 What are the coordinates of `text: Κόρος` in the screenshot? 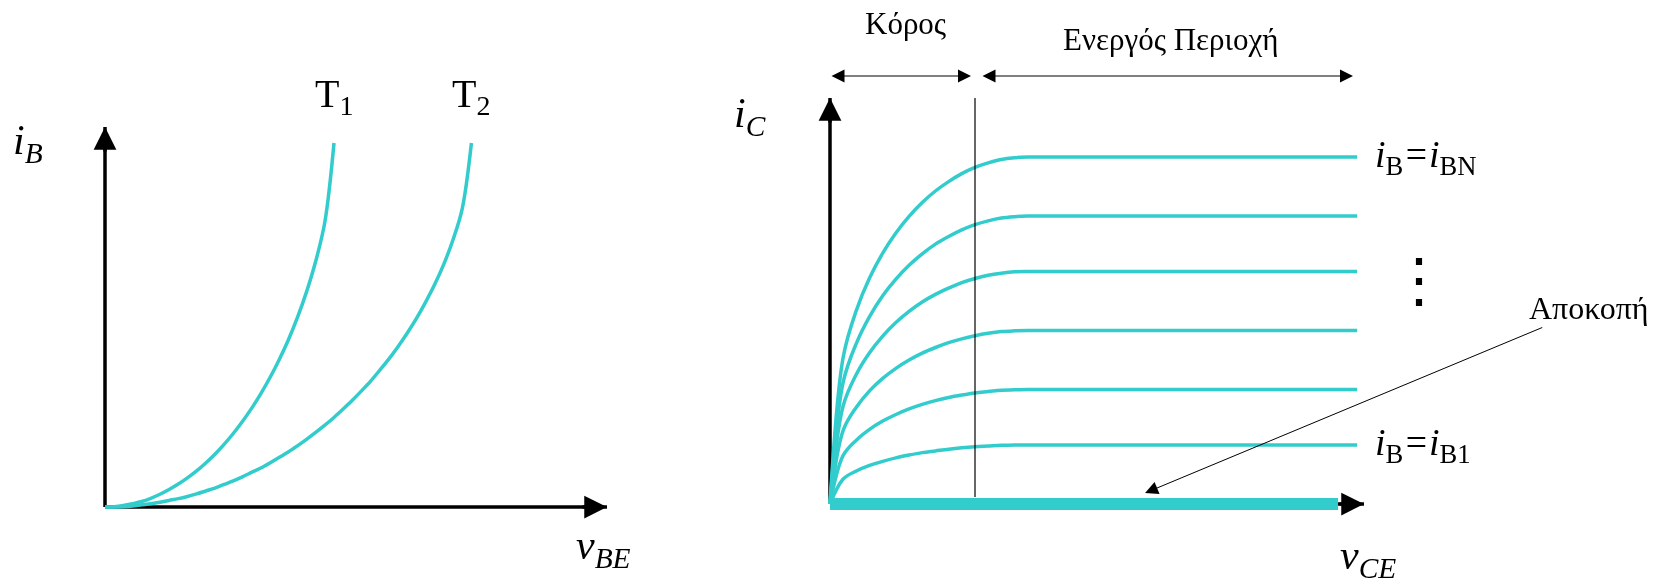 It's located at (906, 23).